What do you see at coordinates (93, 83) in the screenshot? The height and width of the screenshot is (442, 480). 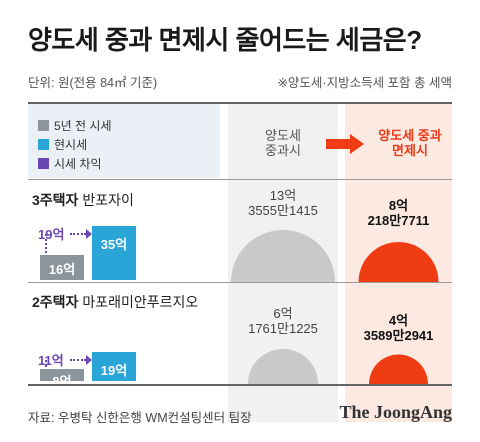 I see `unit-label: 단위: 원(전용 84㎡ 기준)` at bounding box center [93, 83].